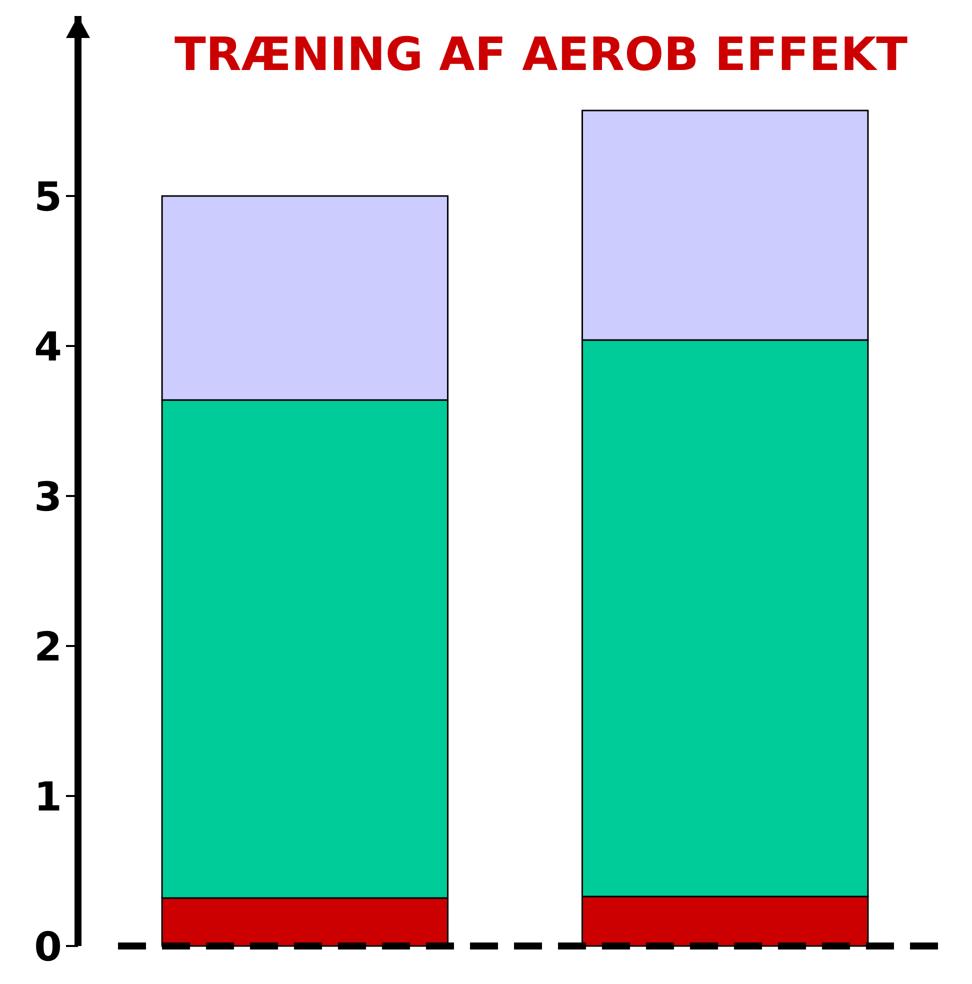  Describe the element at coordinates (48, 347) in the screenshot. I see `y-tick-label: 4` at that location.